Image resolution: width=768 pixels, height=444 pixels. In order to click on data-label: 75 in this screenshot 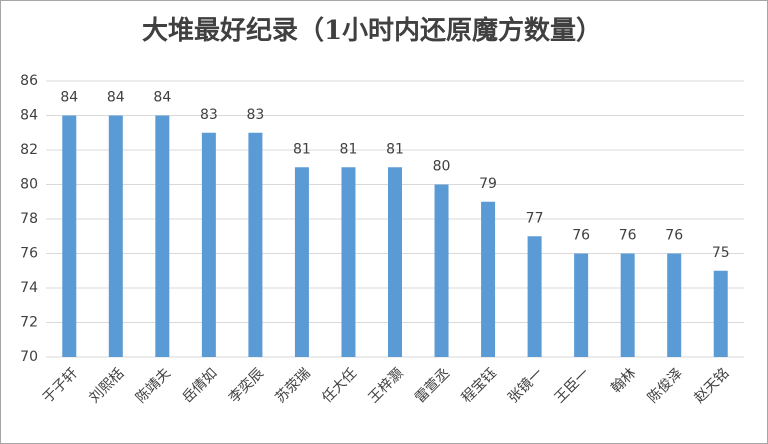, I will do `click(721, 253)`.